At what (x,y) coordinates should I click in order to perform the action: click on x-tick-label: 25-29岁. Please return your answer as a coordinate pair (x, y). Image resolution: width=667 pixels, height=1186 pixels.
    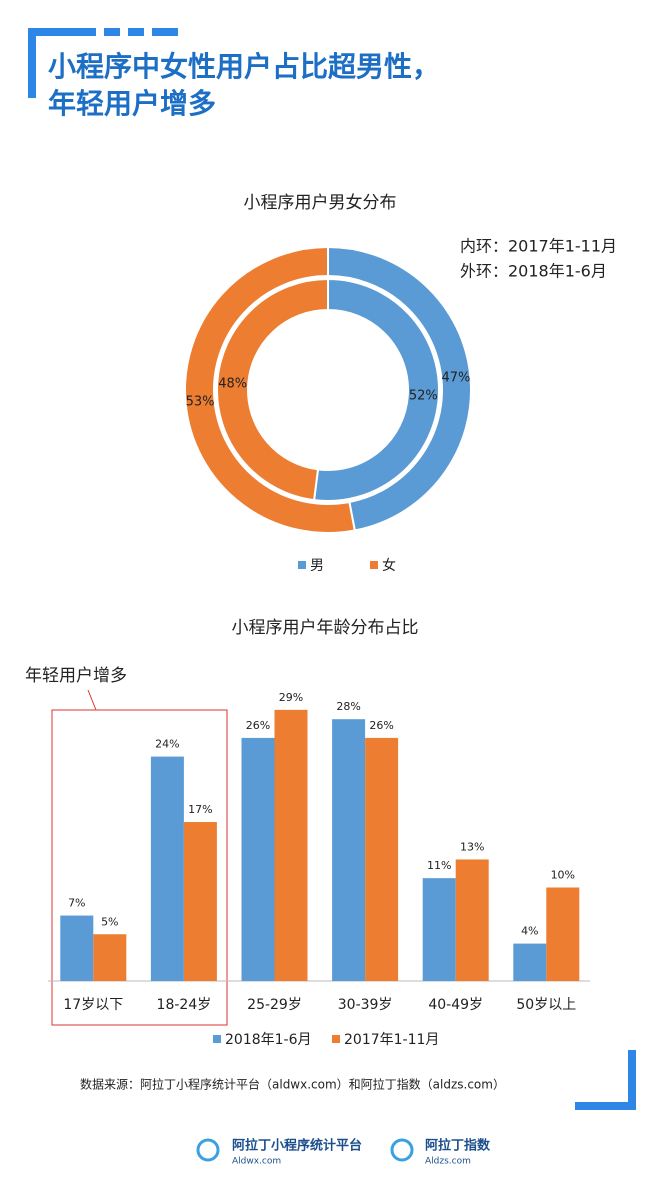
    Looking at the image, I should click on (274, 1005).